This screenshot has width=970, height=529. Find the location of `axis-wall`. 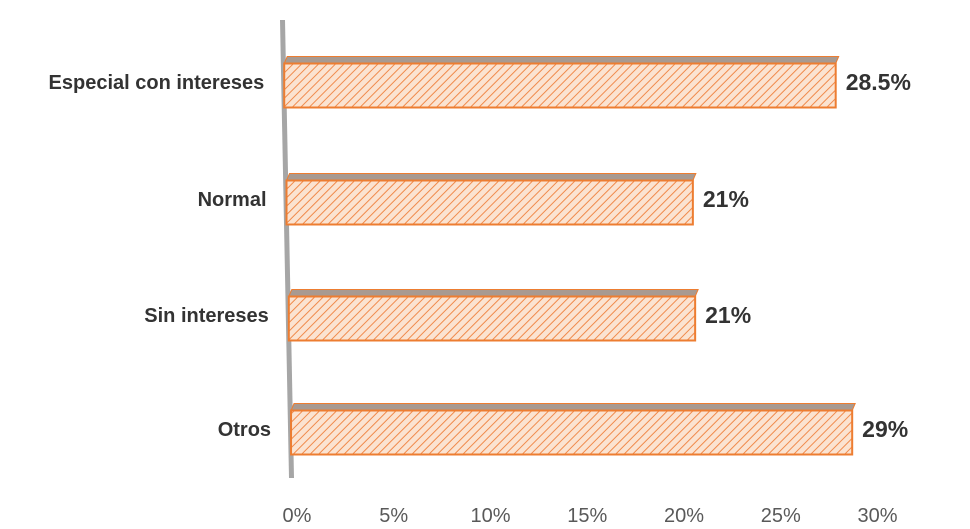

axis-wall is located at coordinates (287, 249).